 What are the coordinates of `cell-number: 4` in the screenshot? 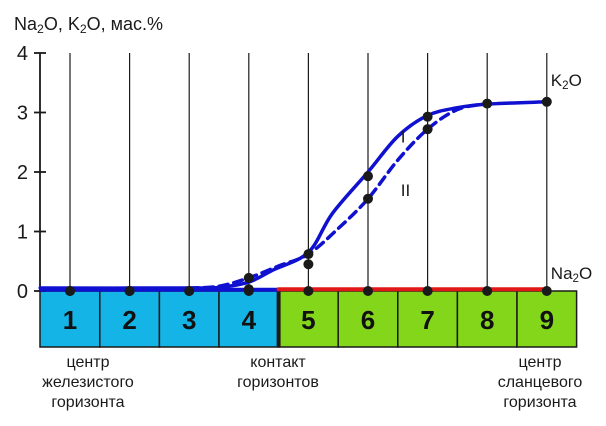 It's located at (249, 320).